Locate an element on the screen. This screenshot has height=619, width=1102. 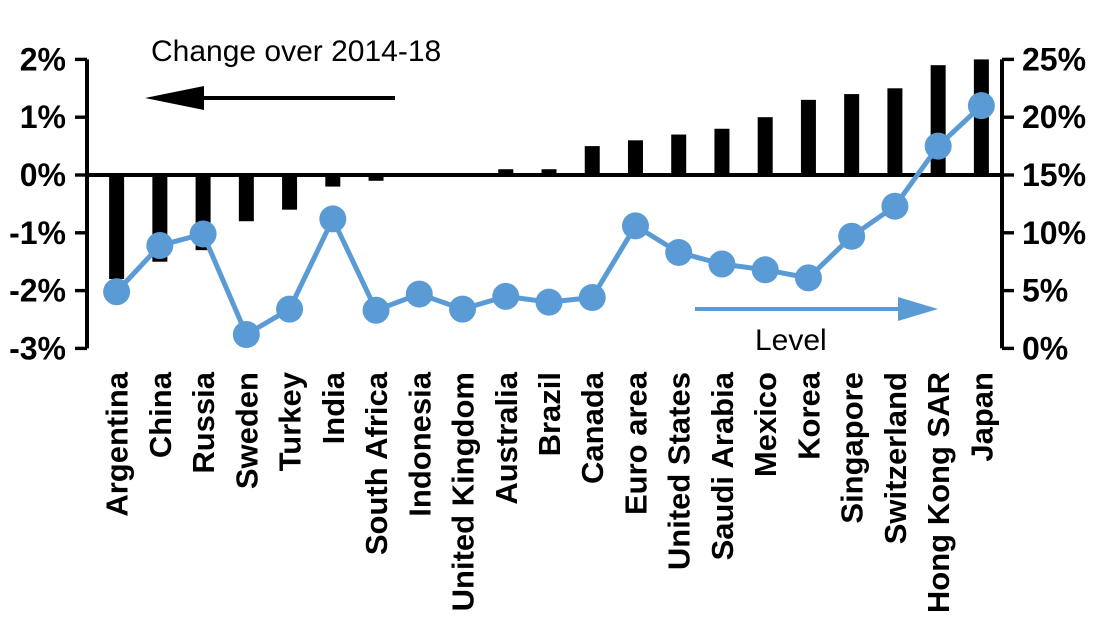
category-label-china: China is located at coordinates (160, 414).